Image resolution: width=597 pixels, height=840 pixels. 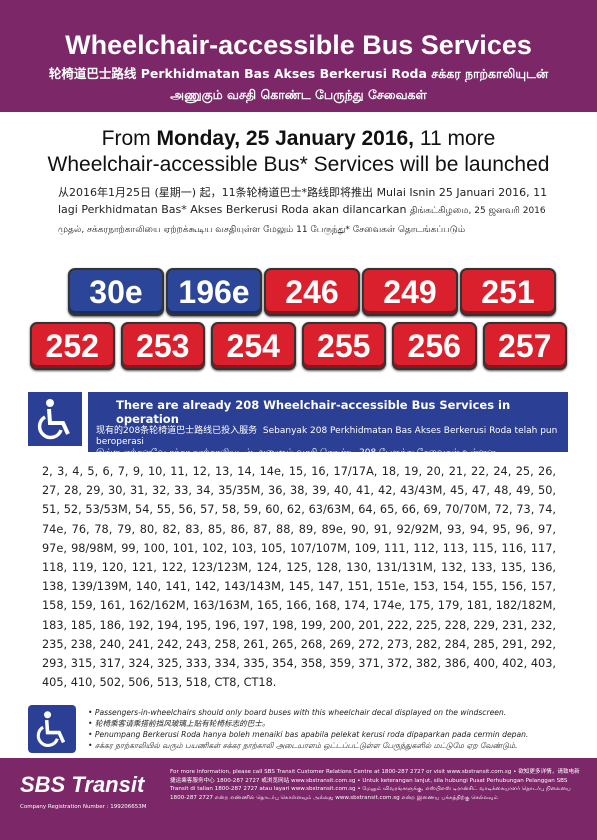 I want to click on text: 11 more, so click(x=455, y=138).